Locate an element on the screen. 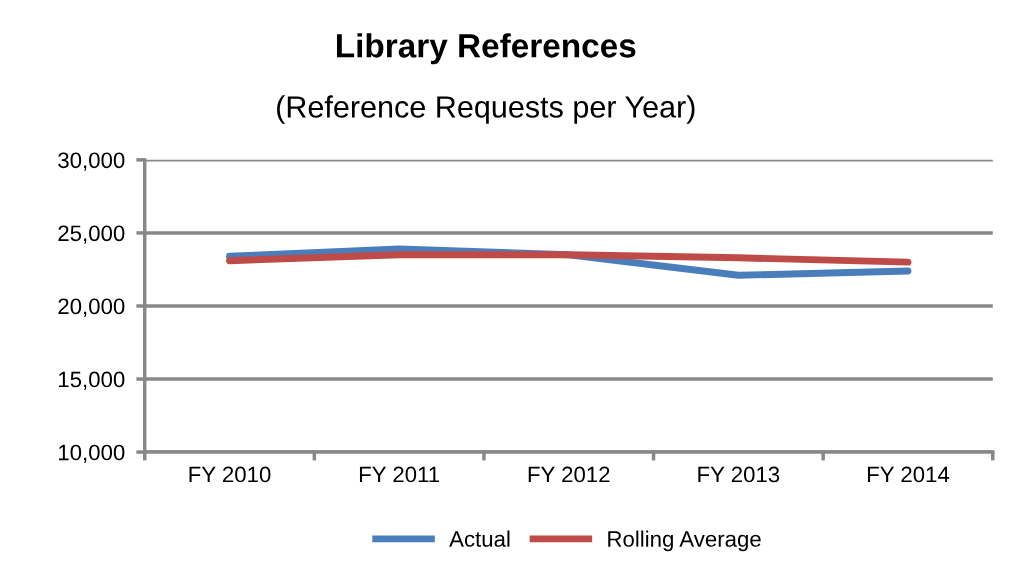 The image size is (1012, 573). chart-title: Library References is located at coordinates (486, 49).